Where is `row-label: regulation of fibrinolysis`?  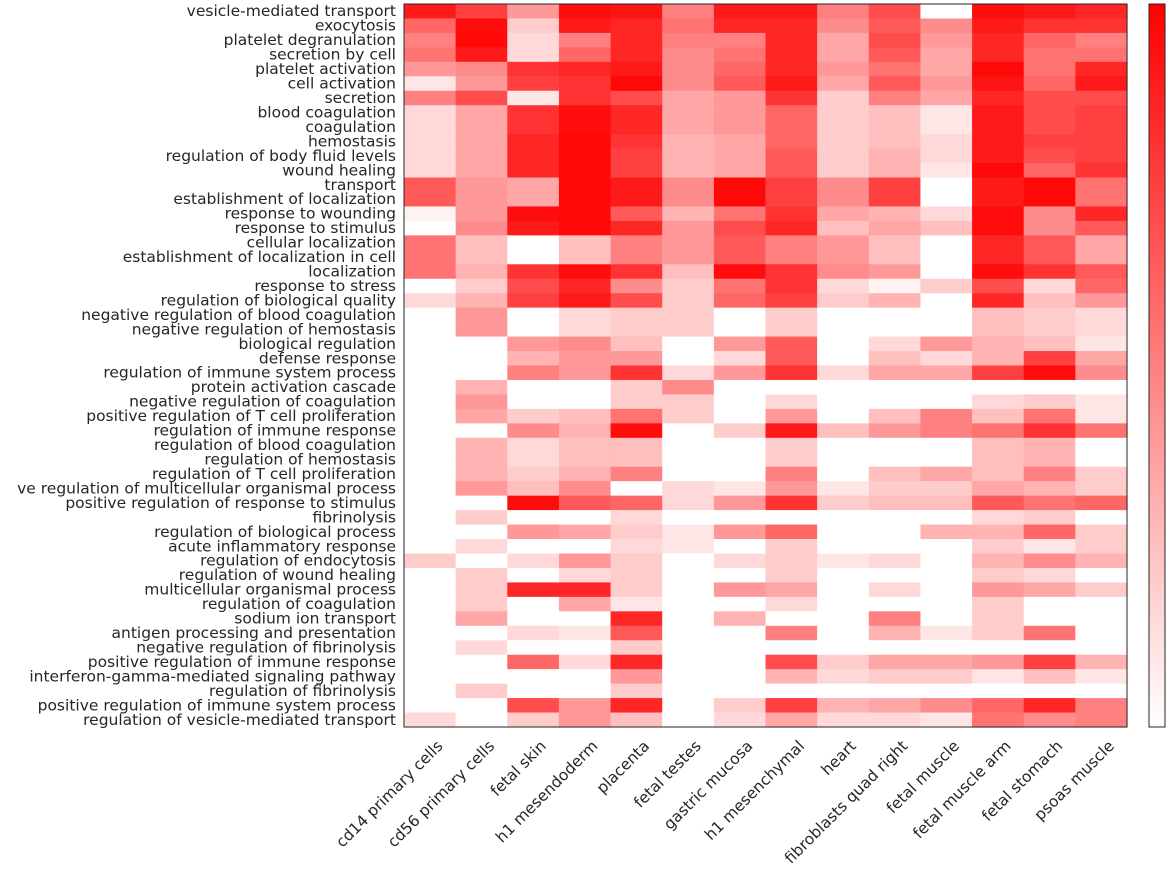 row-label: regulation of fibrinolysis is located at coordinates (302, 691).